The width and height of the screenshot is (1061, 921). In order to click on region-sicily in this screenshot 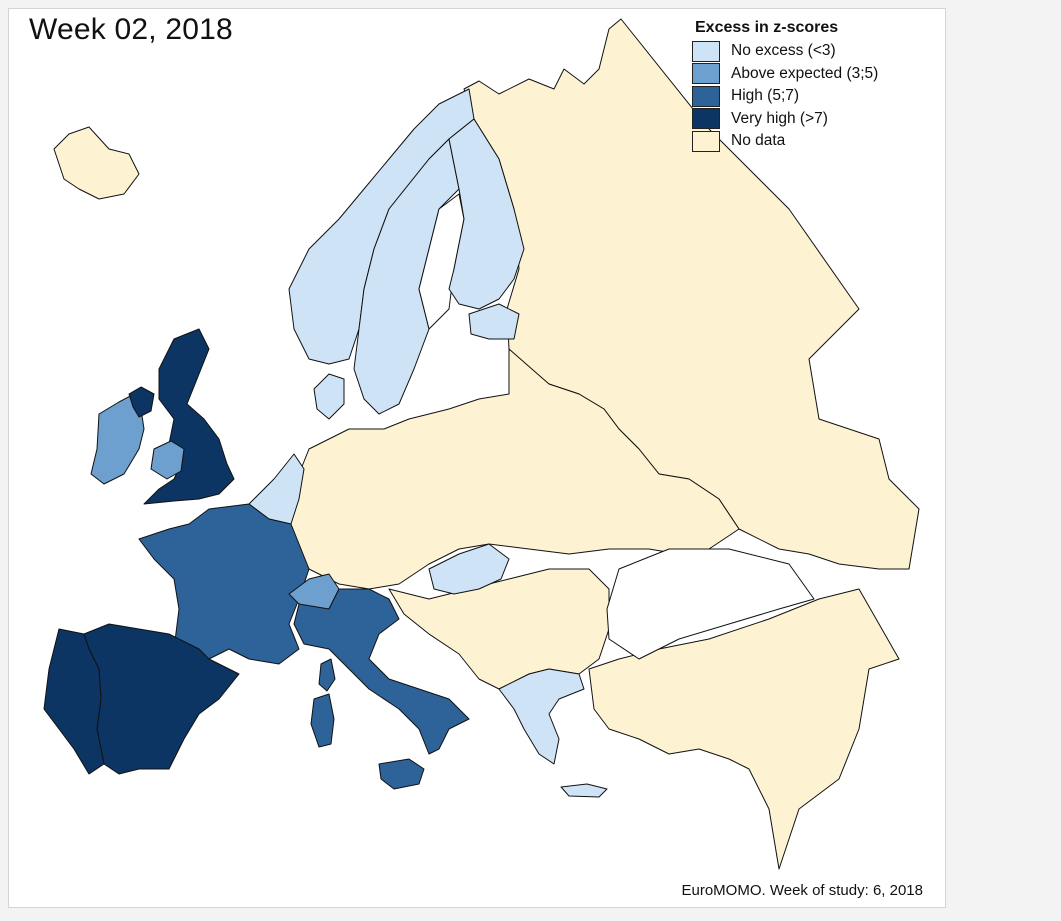, I will do `click(401, 774)`.